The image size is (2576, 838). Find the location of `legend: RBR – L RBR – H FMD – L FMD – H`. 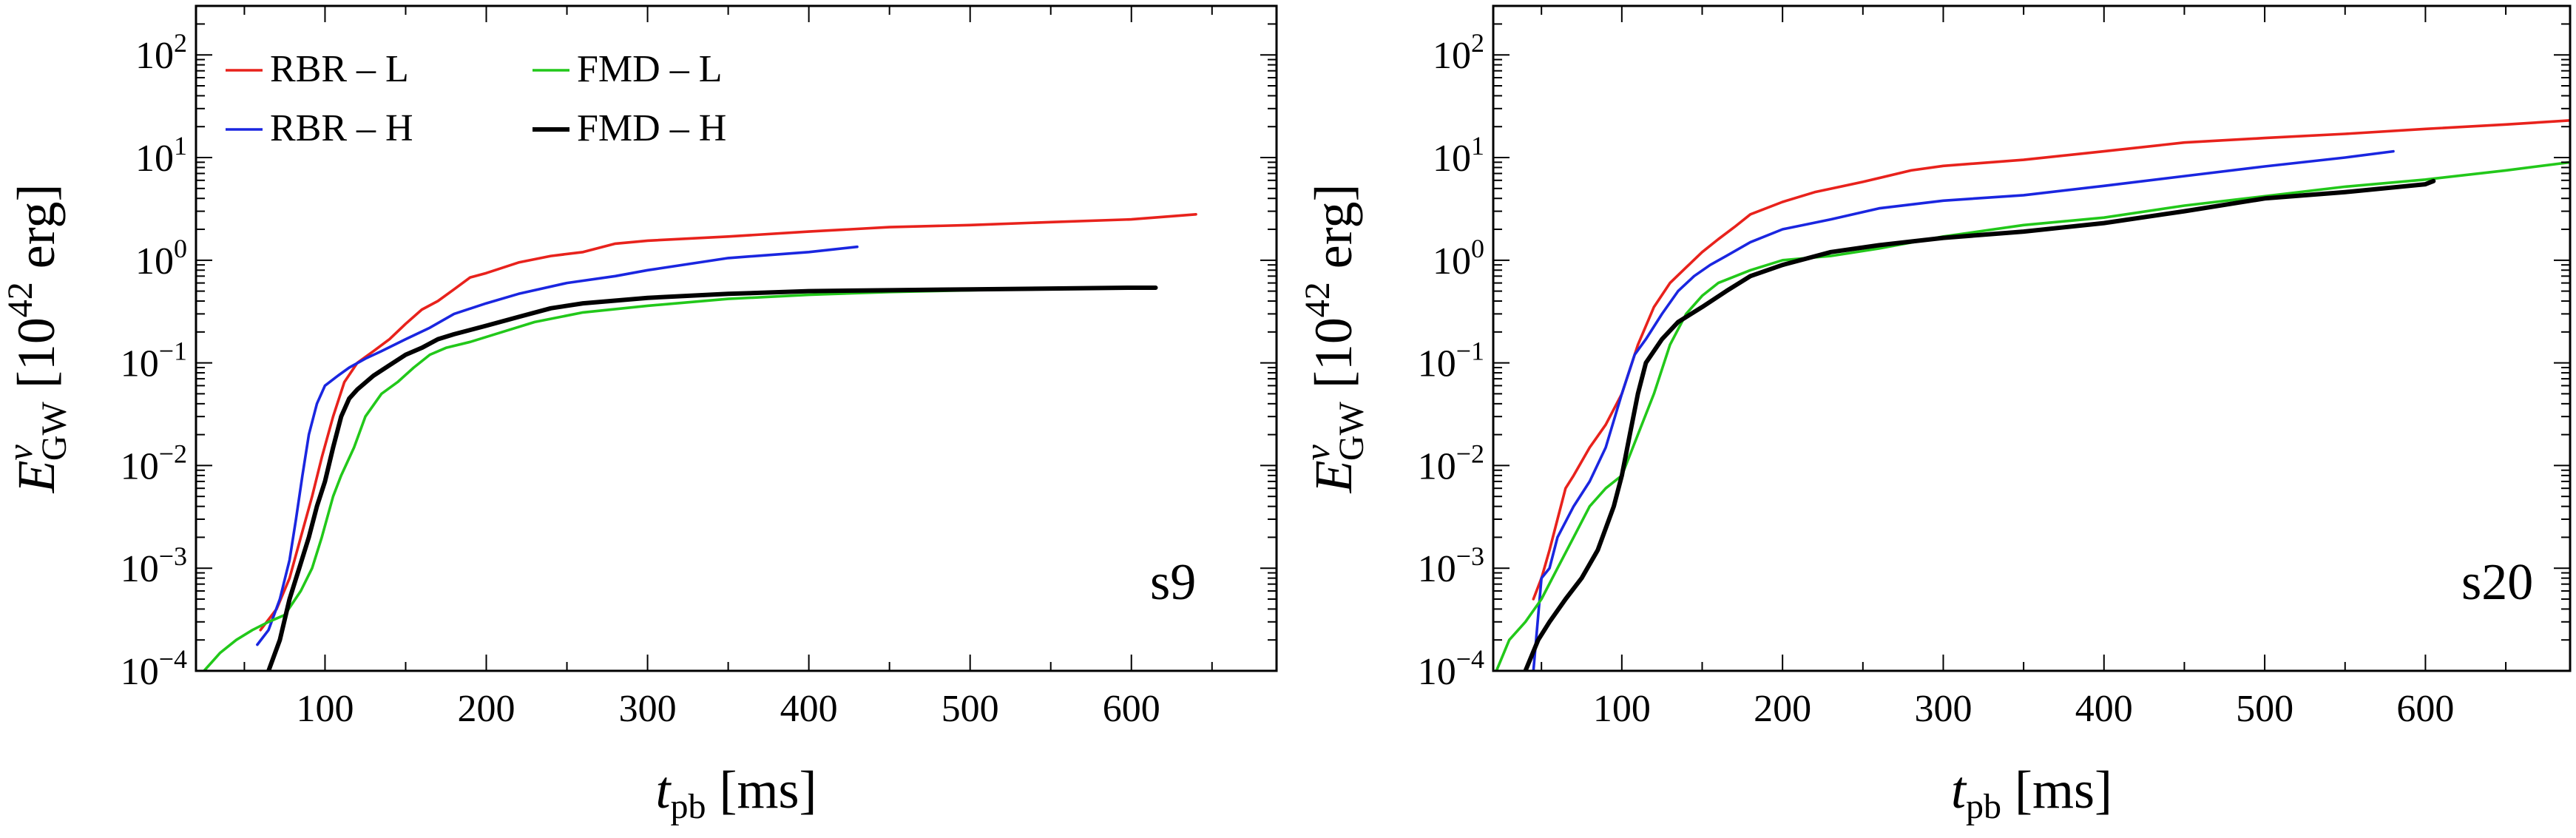

legend: RBR – L RBR – H FMD – L FMD – H is located at coordinates (476, 98).